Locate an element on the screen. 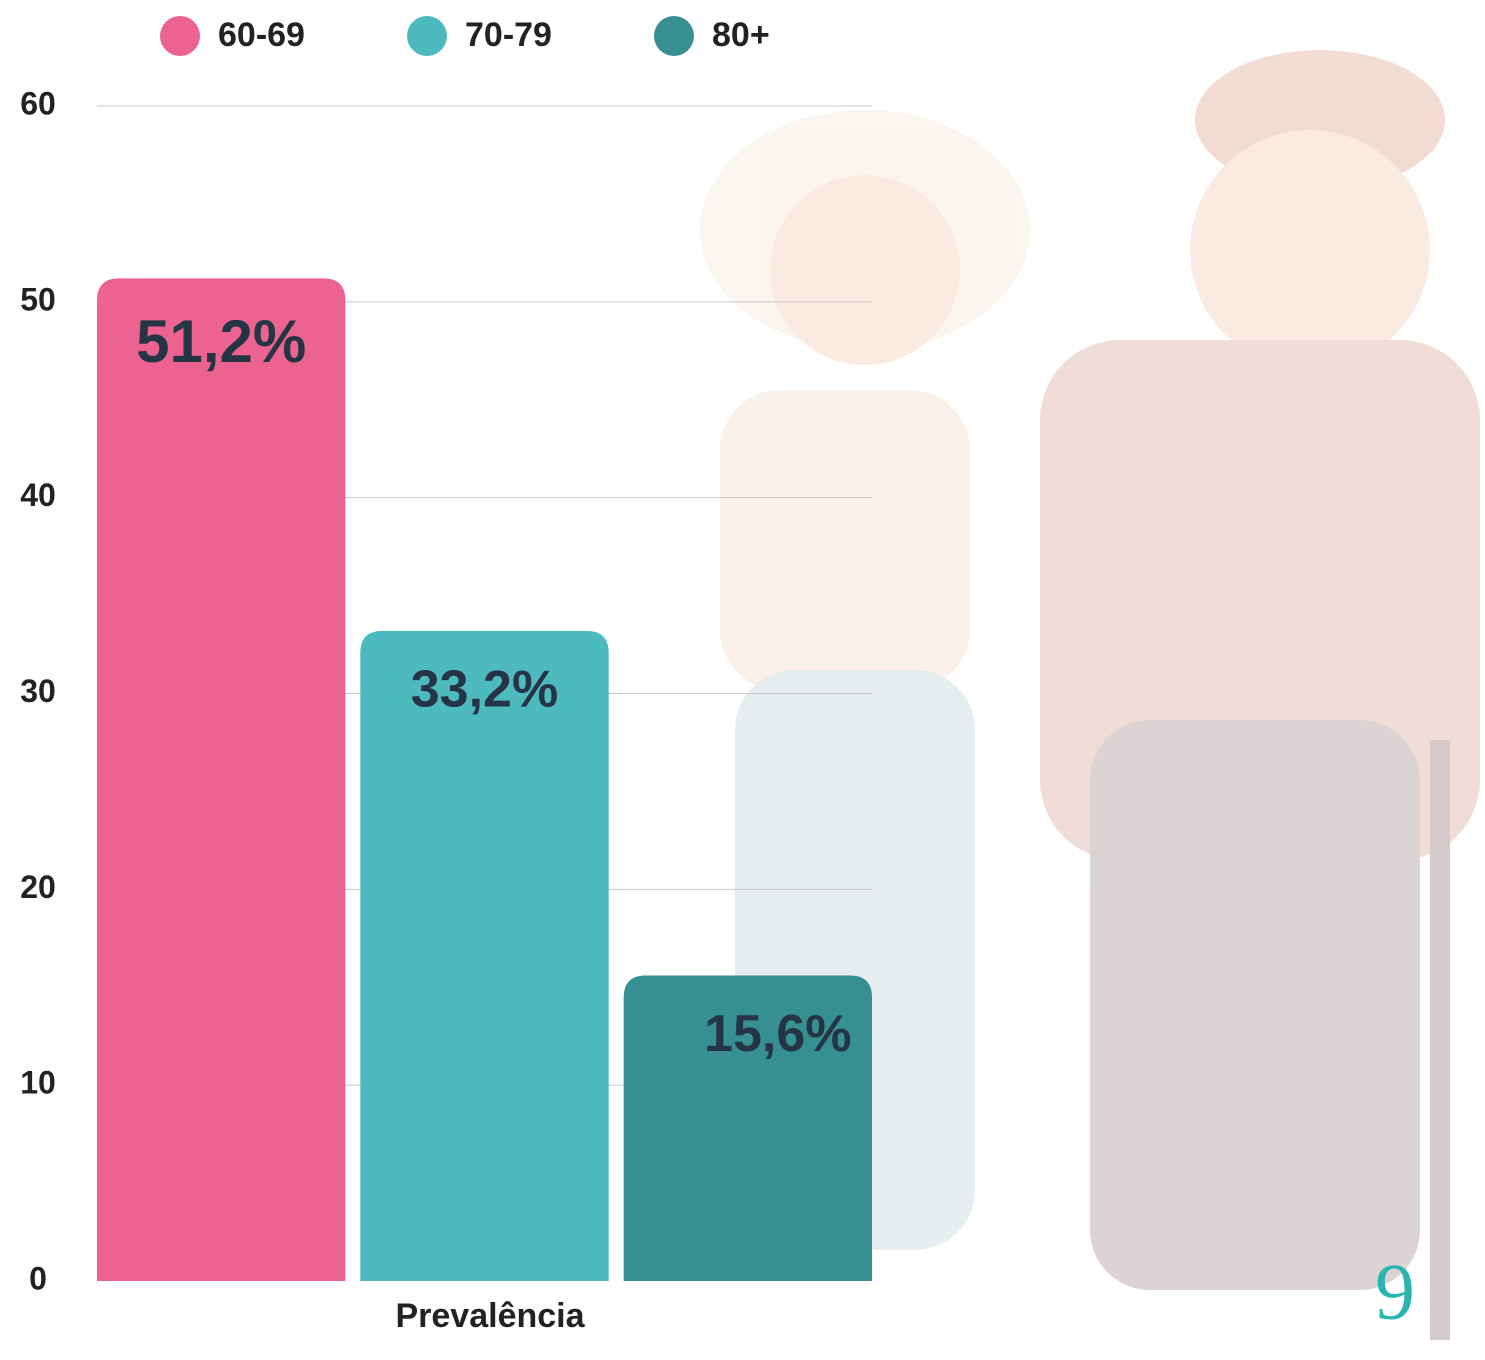 This screenshot has width=1485, height=1360. y-tick-label: 40 is located at coordinates (38, 495).